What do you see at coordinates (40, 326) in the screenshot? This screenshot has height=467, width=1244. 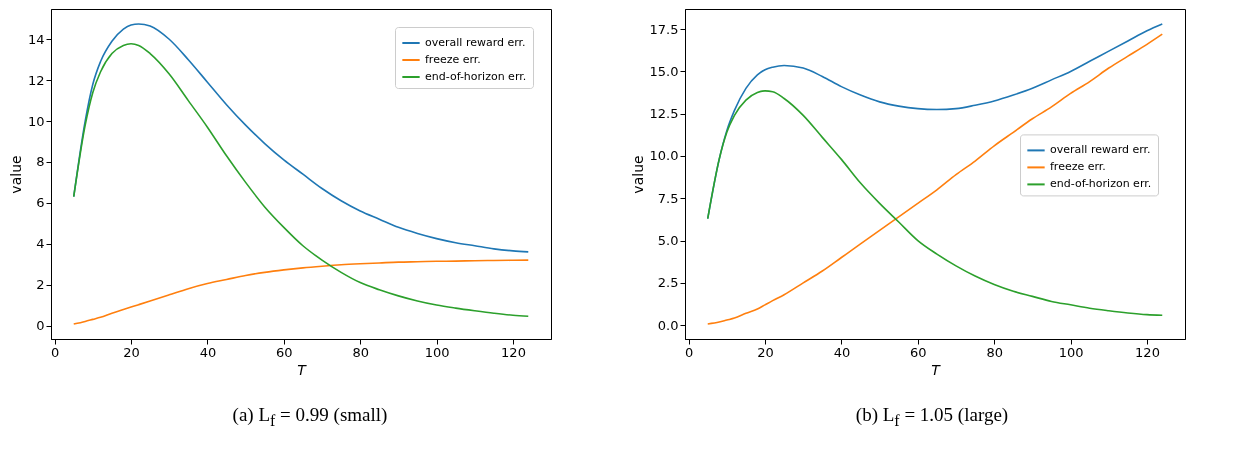 I see `y-tick-label: 0` at bounding box center [40, 326].